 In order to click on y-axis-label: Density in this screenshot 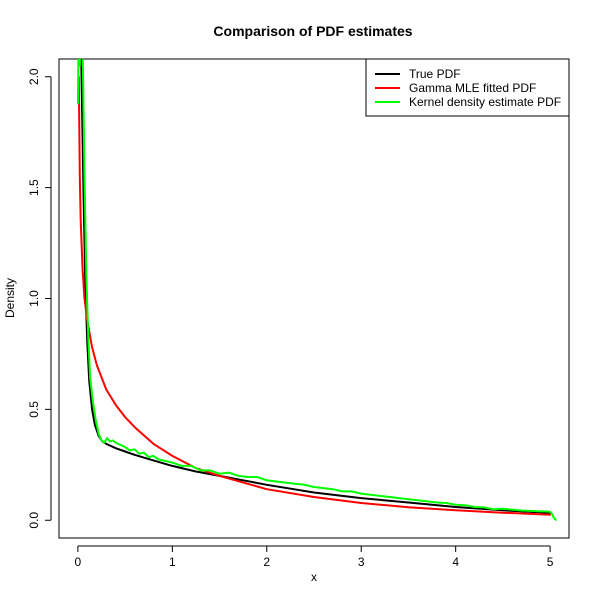, I will do `click(10, 298)`.